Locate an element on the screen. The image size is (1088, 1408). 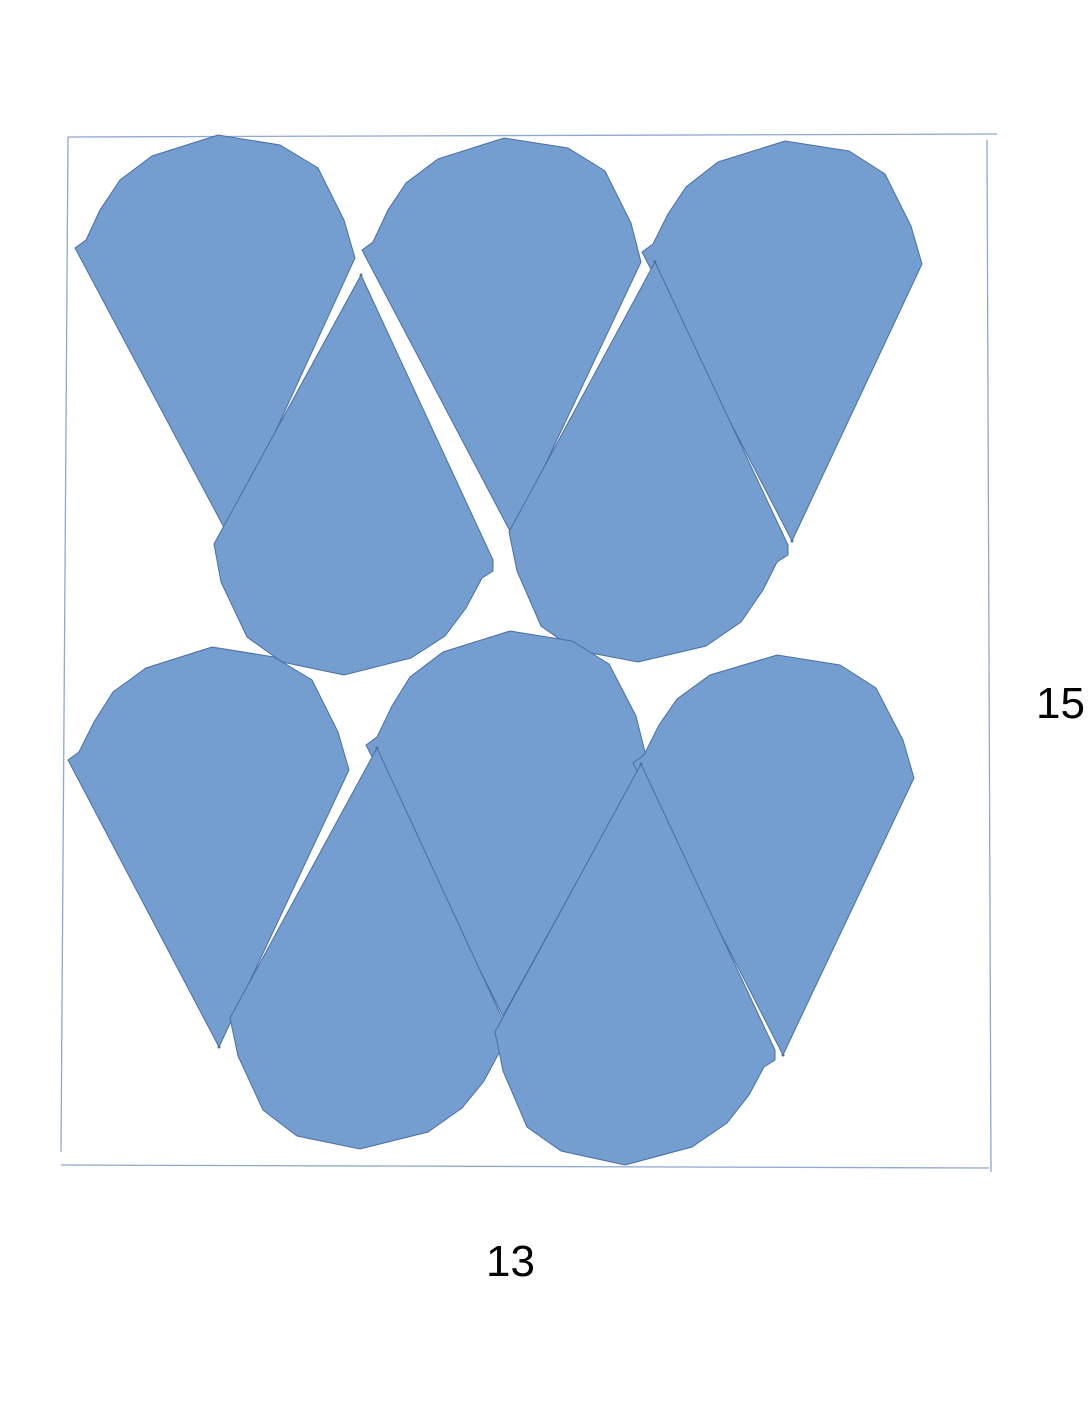
border-right is located at coordinates (989, 656).